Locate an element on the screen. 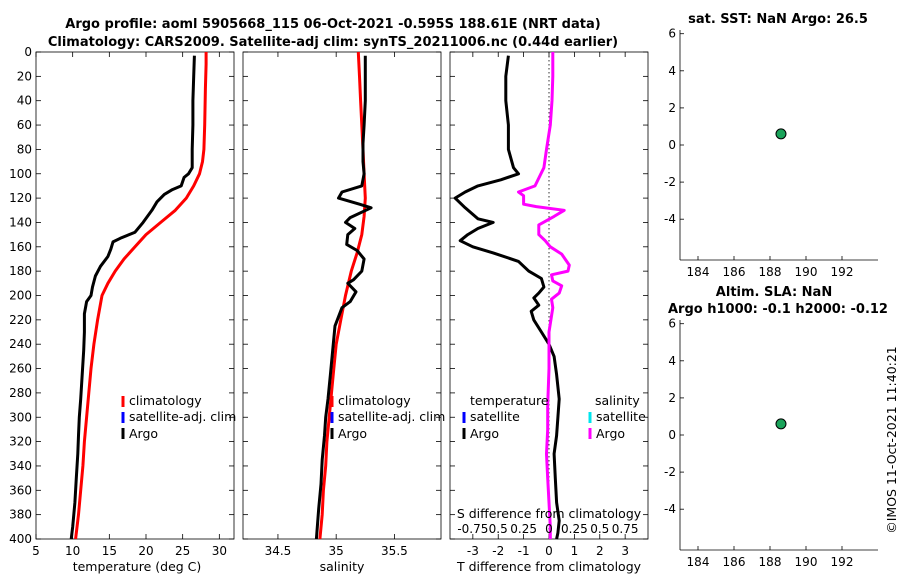 Image resolution: width=900 pixels, height=580 pixels. y-tick-label: 160 is located at coordinates (20, 247).